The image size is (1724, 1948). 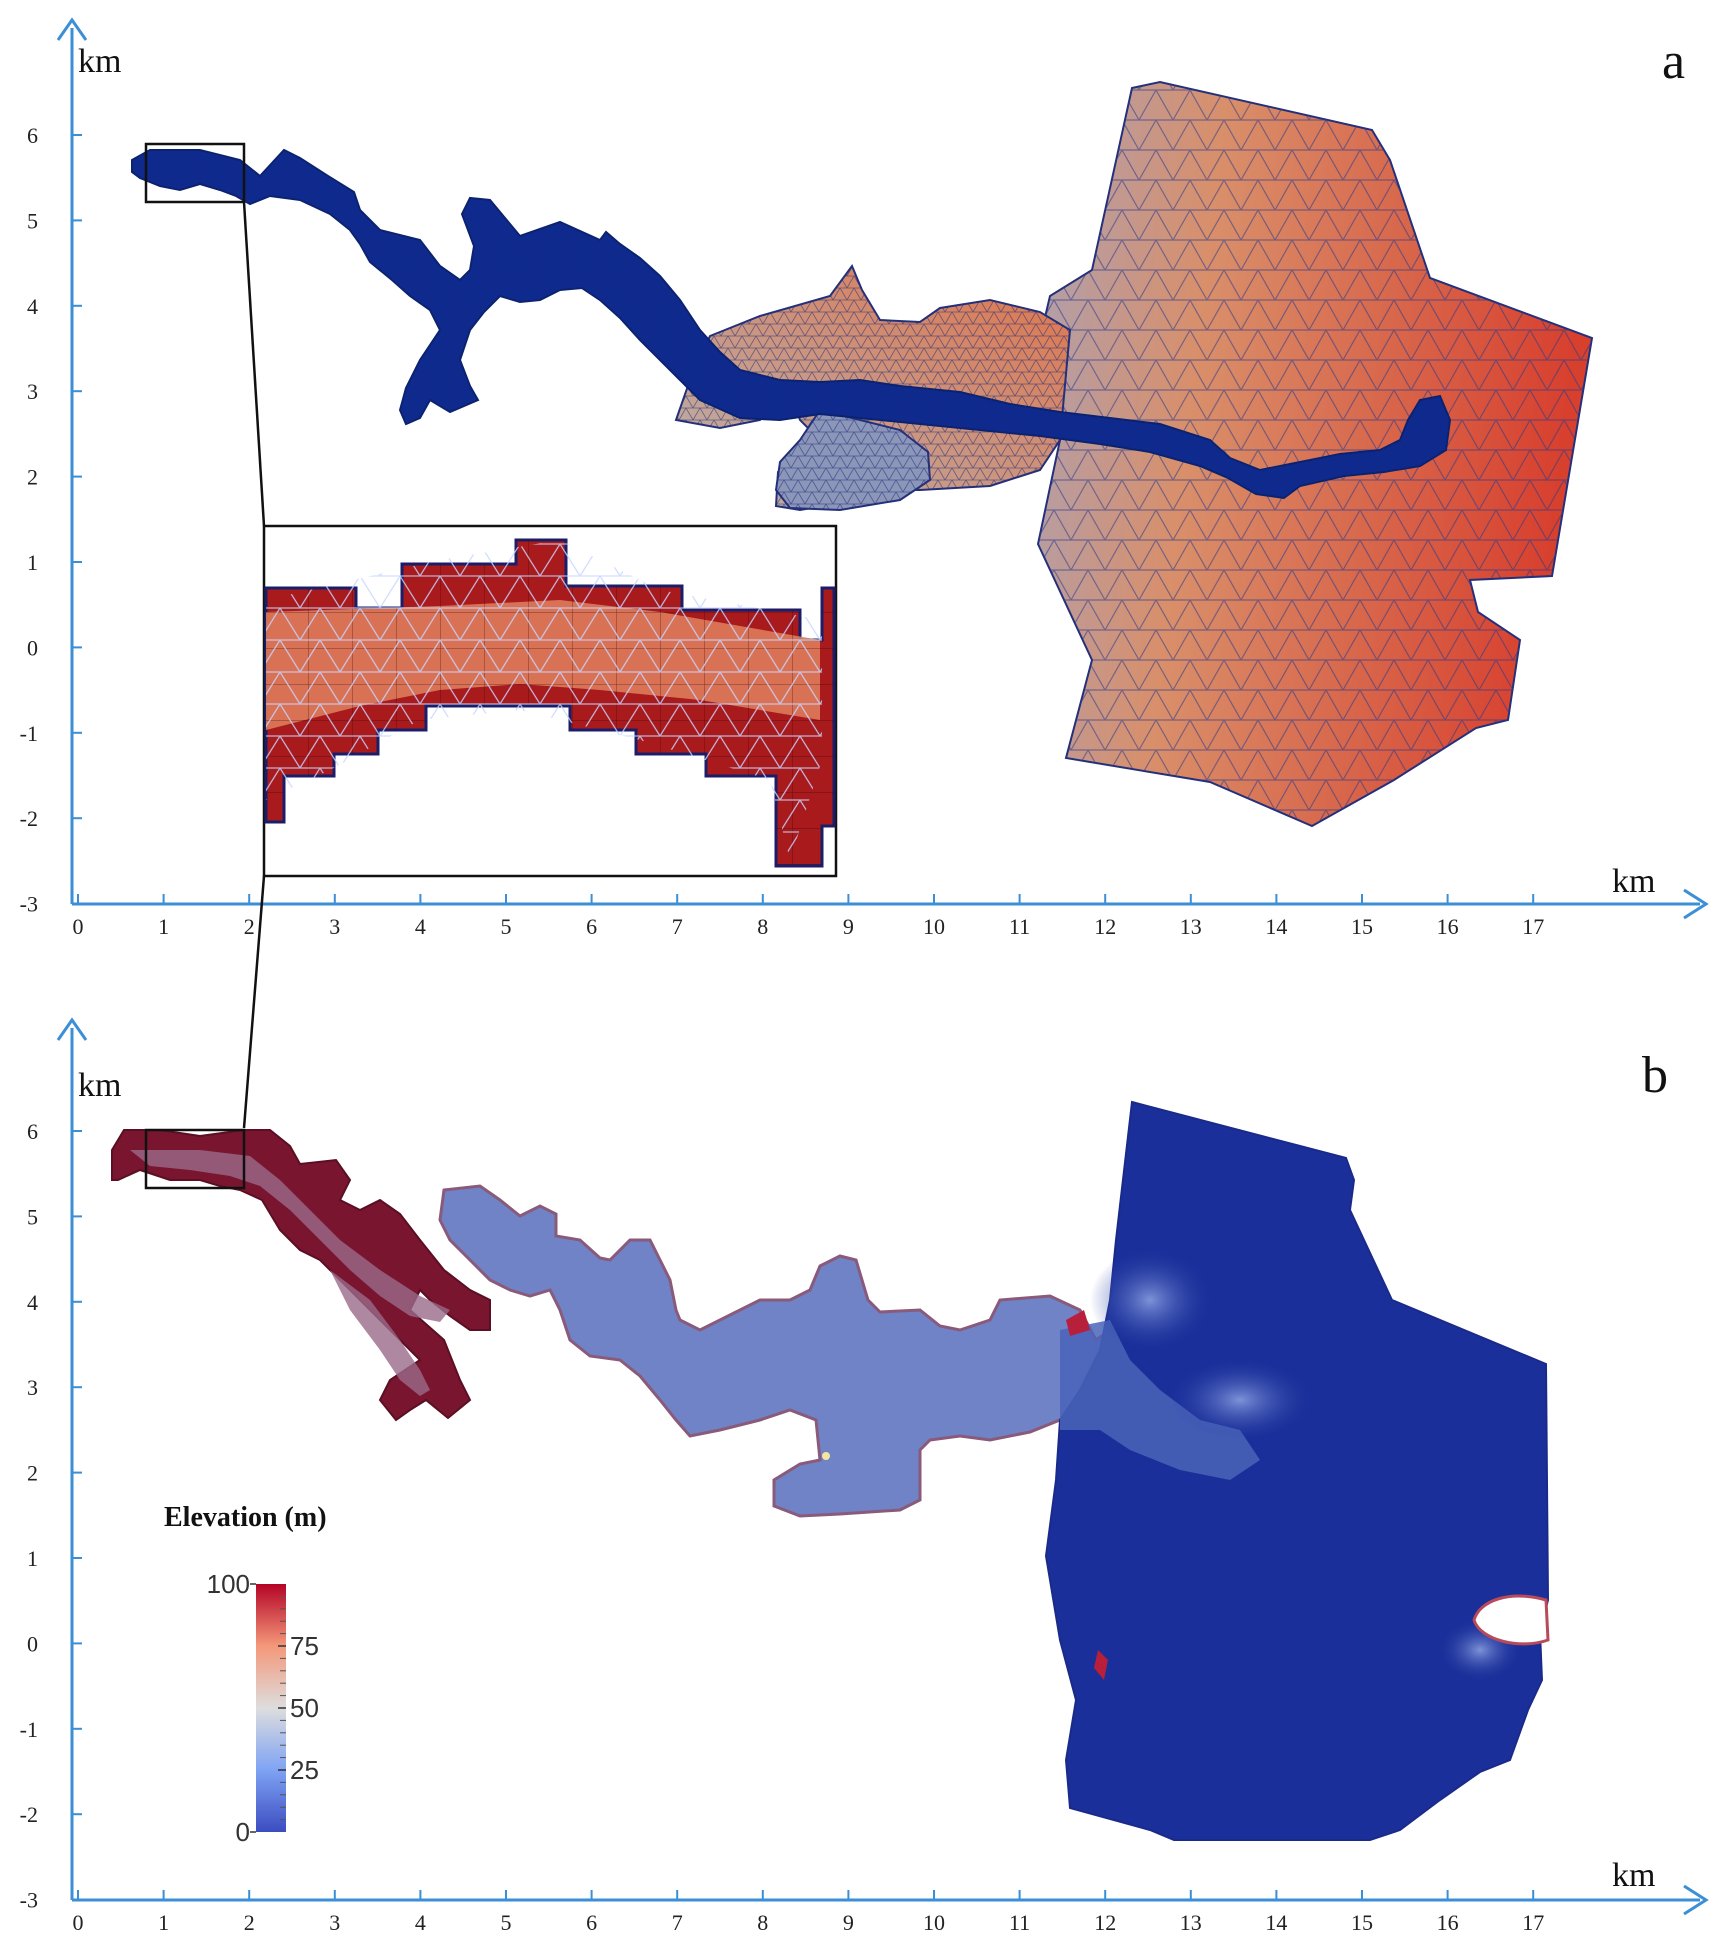 What do you see at coordinates (848, 926) in the screenshot?
I see `panel-a-x-tick-label: 9` at bounding box center [848, 926].